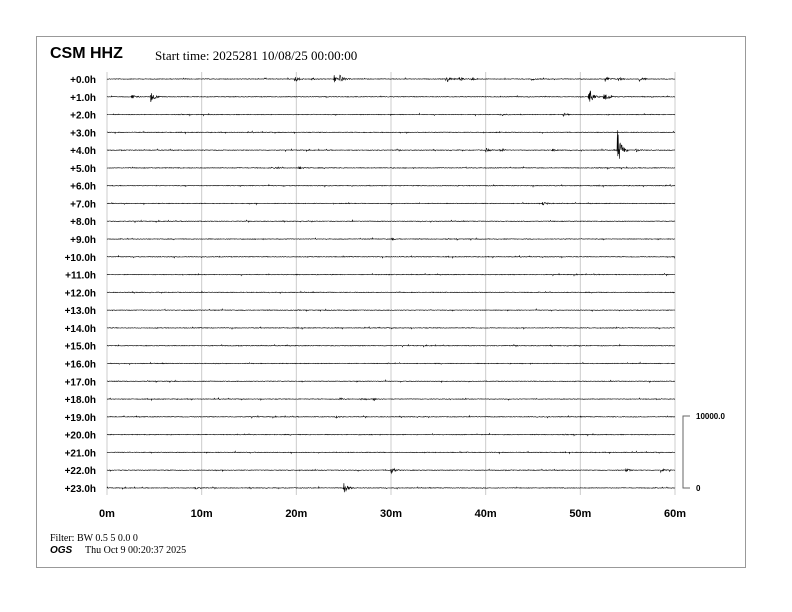  I want to click on start-time: Start time: 2025281 10/08/25 00:00:00, so click(256, 55).